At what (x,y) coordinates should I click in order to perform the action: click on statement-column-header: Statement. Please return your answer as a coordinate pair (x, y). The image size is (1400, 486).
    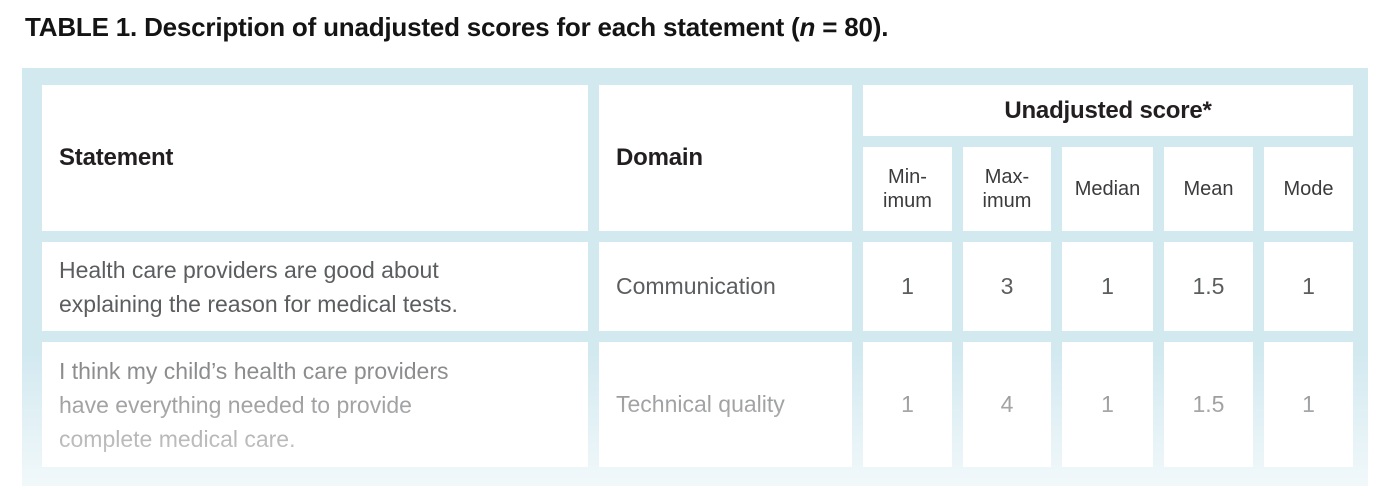
    Looking at the image, I should click on (315, 158).